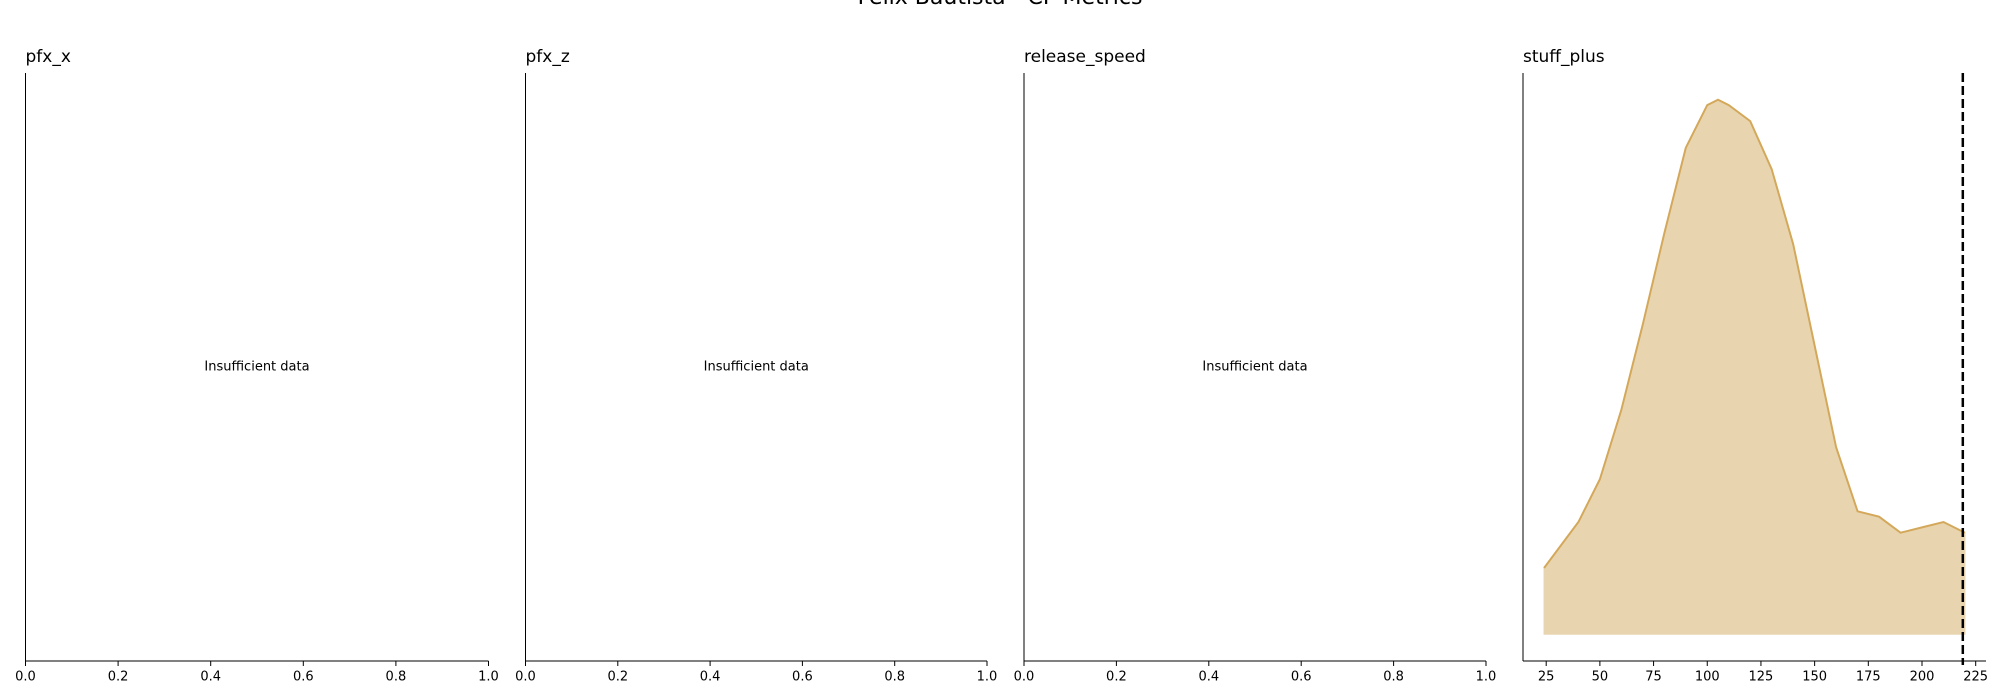 The width and height of the screenshot is (2000, 700). I want to click on panel-title: release_speed, so click(1085, 57).